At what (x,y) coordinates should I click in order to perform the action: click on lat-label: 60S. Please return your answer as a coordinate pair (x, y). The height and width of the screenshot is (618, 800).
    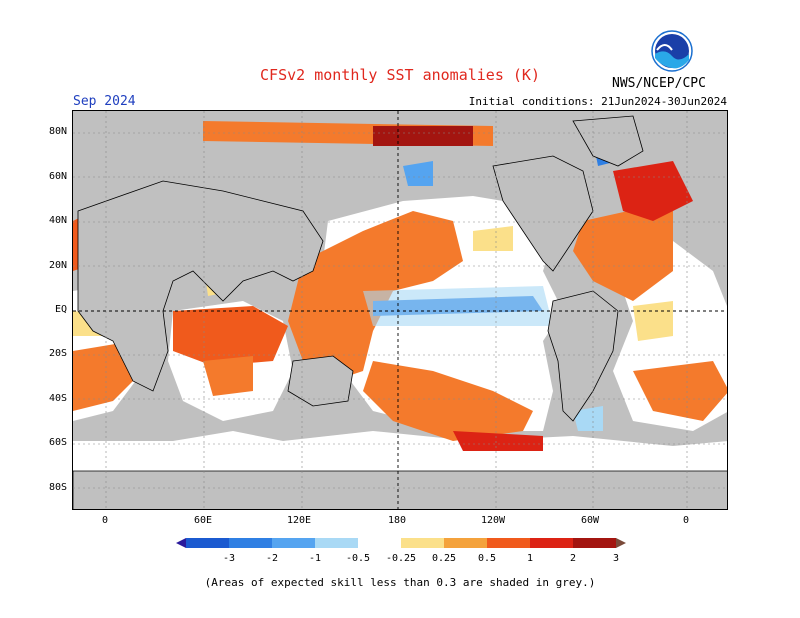
    Looking at the image, I should click on (57, 442).